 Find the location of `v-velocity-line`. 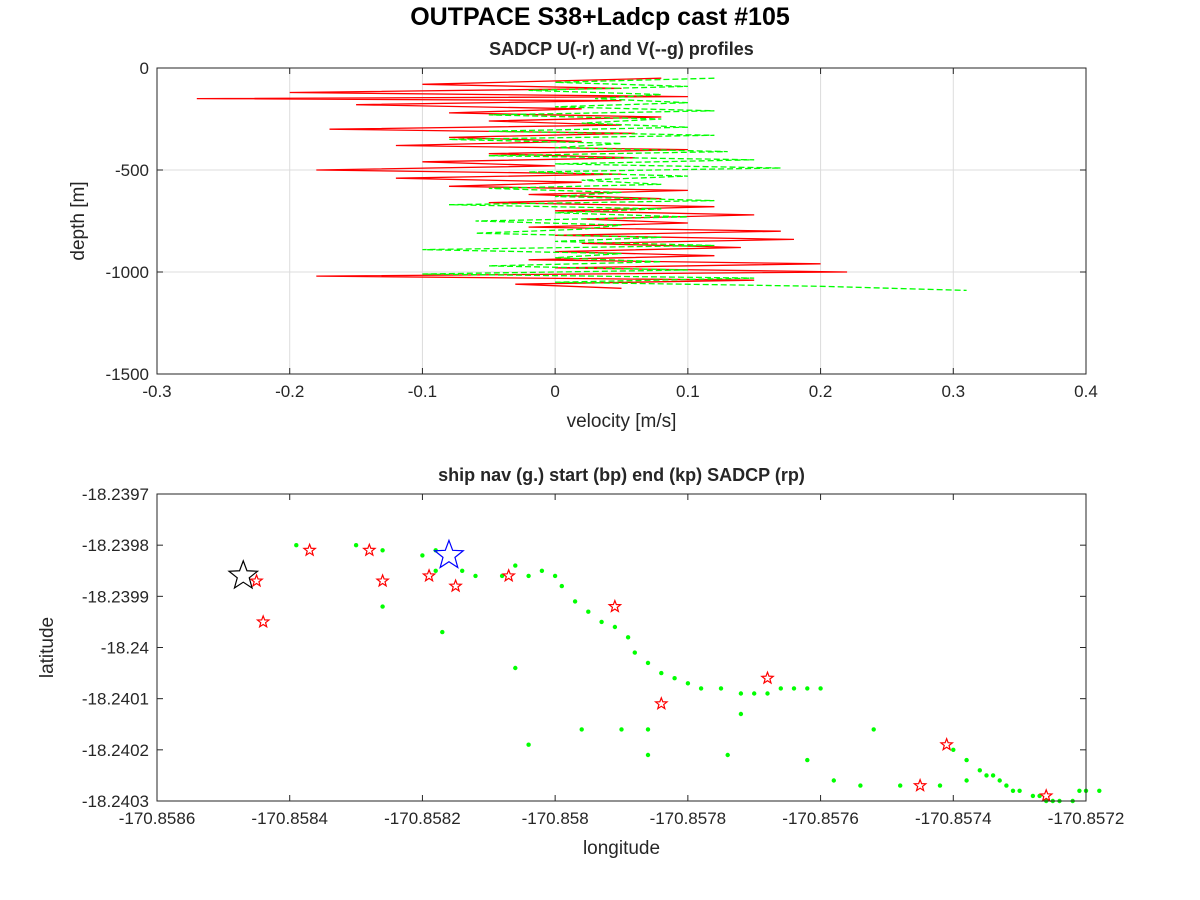

v-velocity-line is located at coordinates (694, 184).